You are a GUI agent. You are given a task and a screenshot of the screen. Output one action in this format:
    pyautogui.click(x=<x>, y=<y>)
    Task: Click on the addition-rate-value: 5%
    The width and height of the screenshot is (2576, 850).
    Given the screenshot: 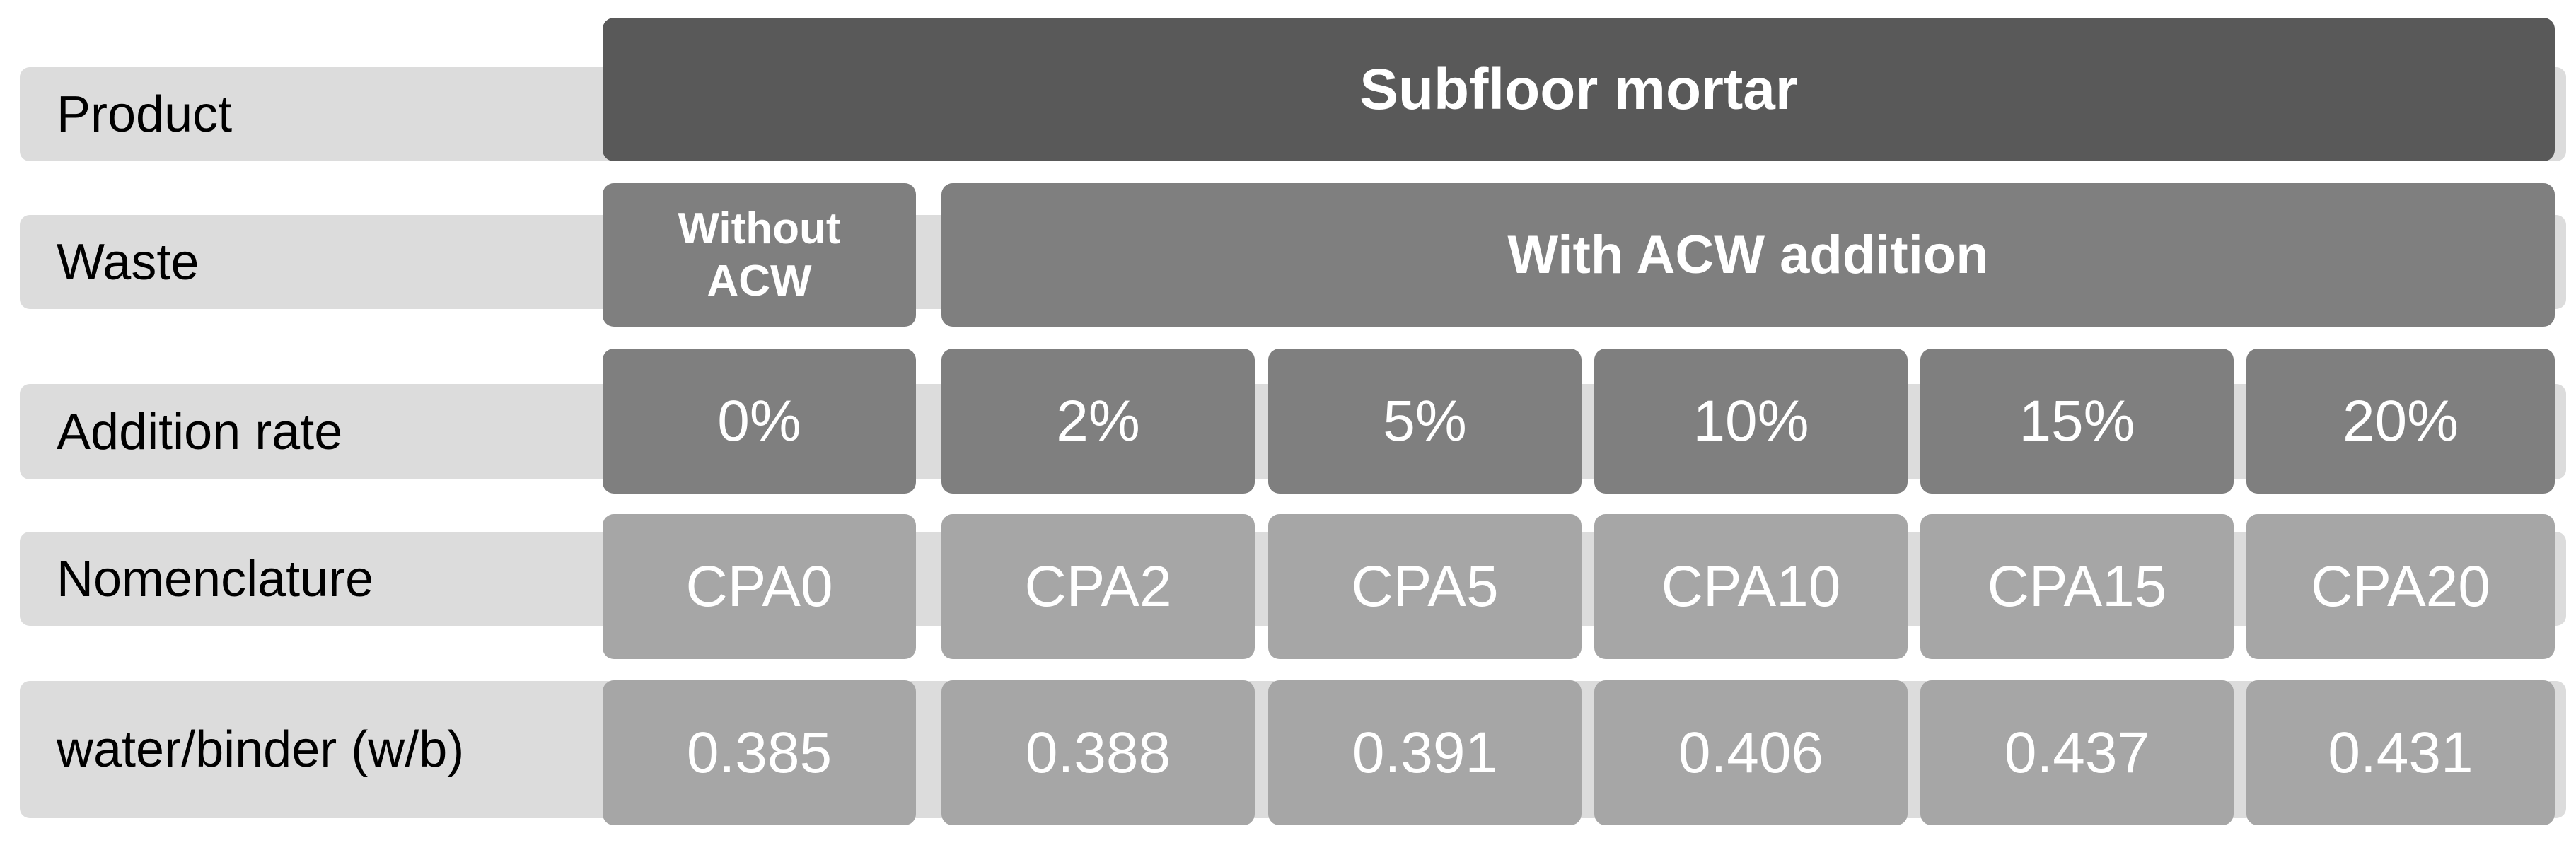 What is the action you would take?
    pyautogui.click(x=1425, y=420)
    